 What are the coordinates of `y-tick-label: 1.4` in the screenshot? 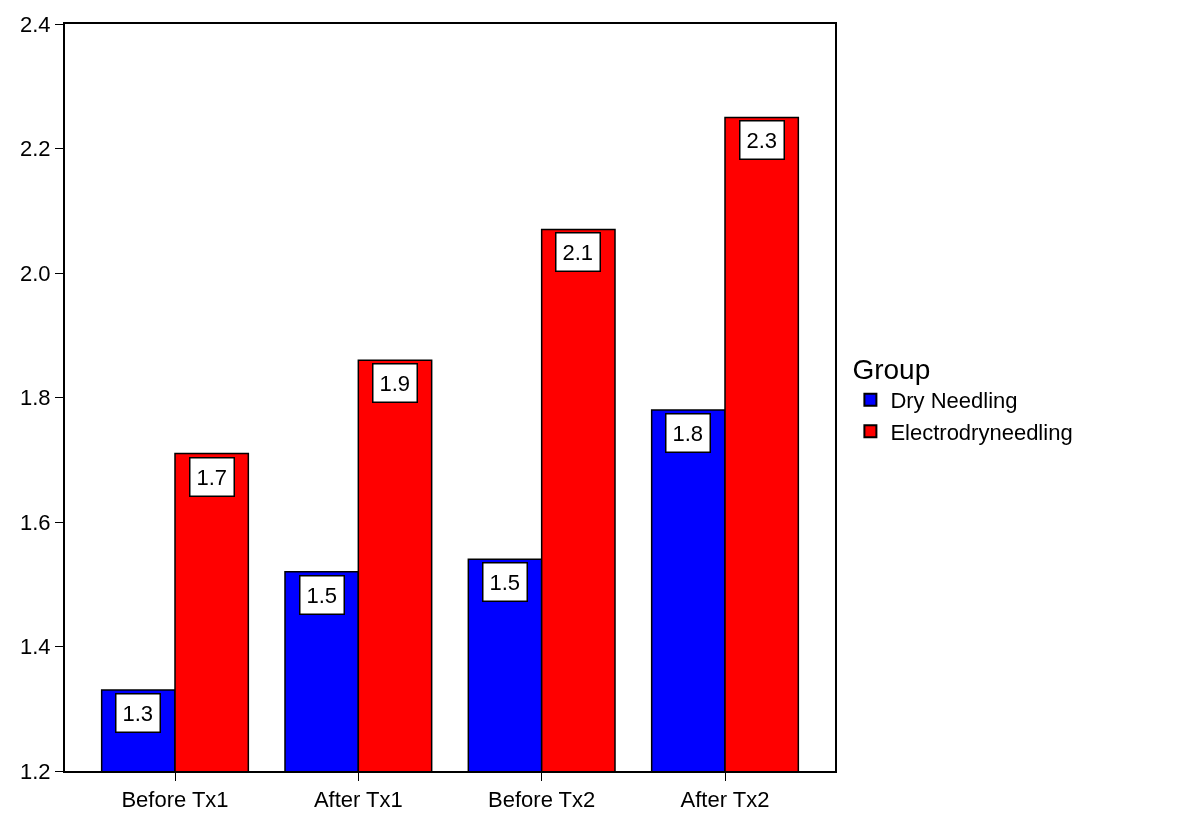 It's located at (35, 647).